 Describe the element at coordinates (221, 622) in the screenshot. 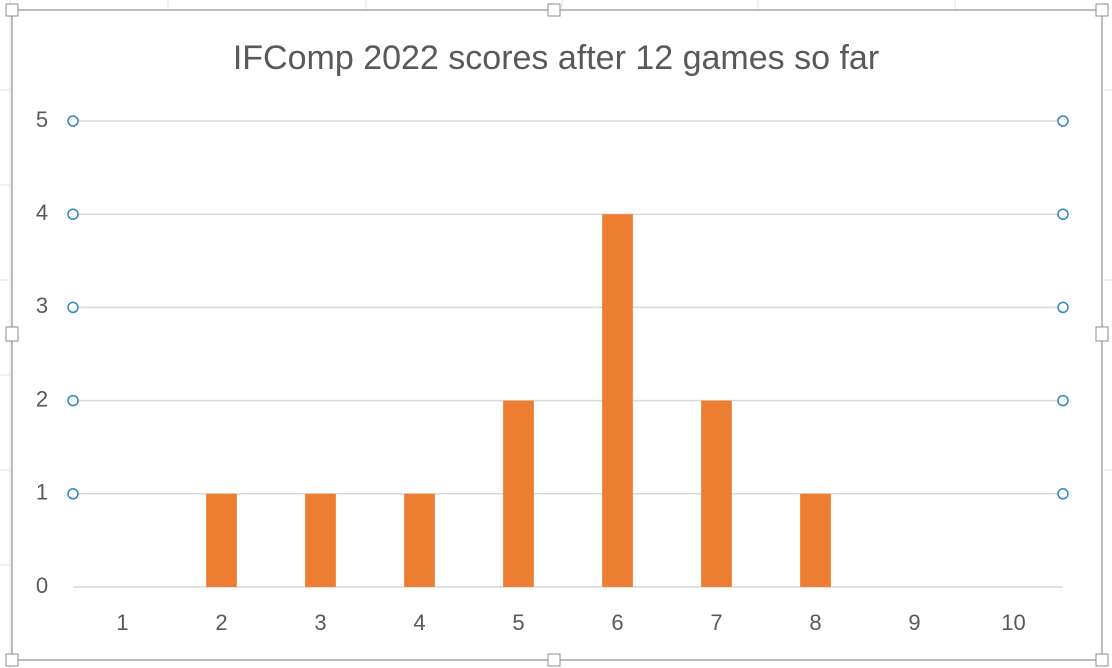

I see `x-tick-label: 2` at that location.